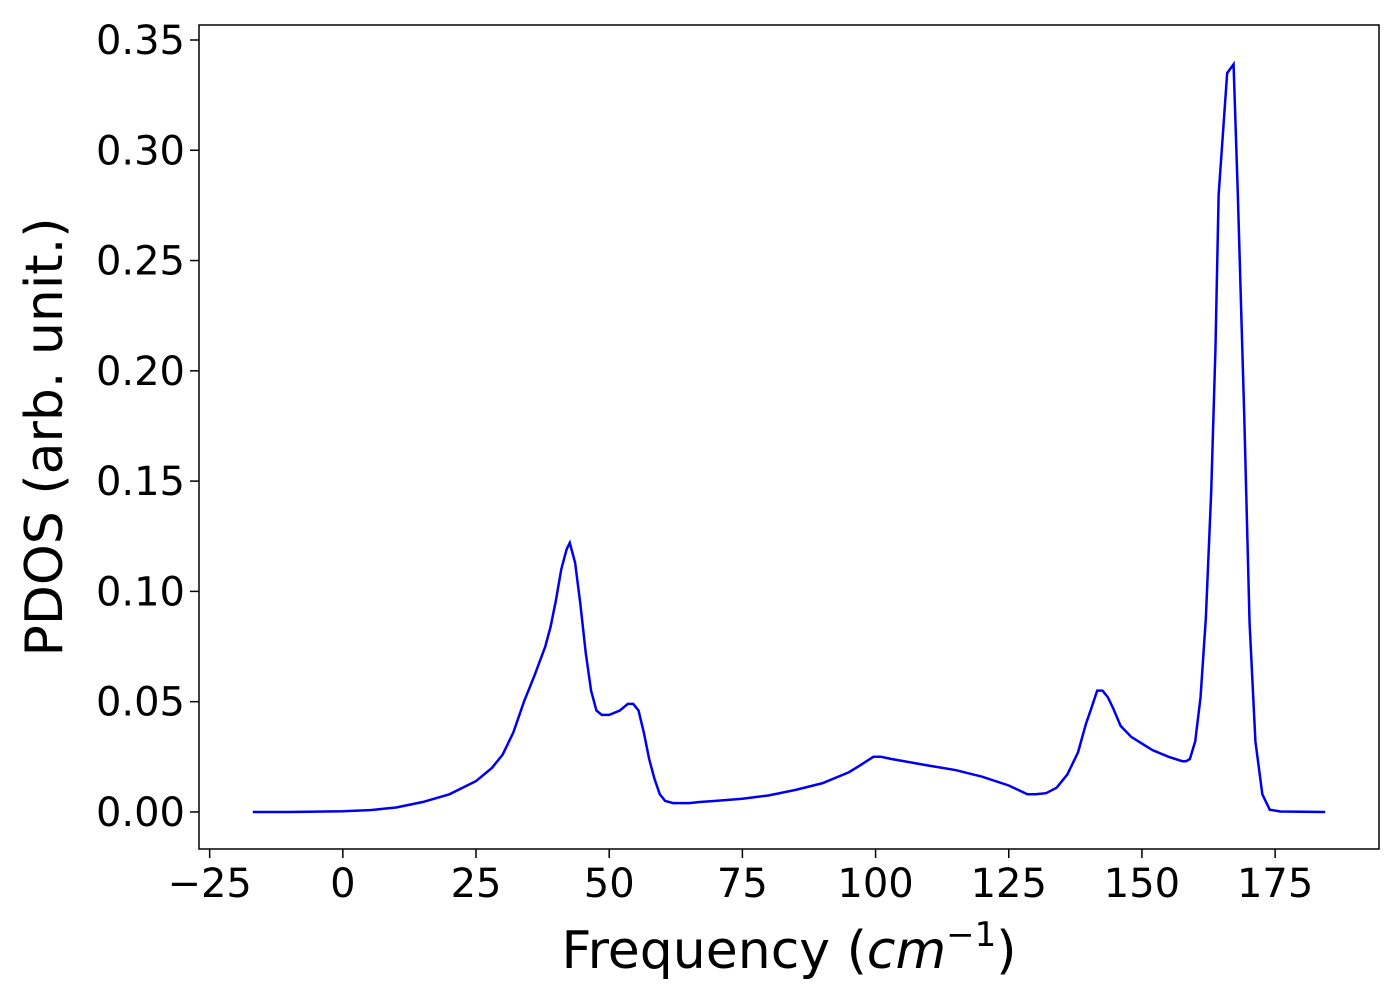 This screenshot has width=1400, height=1000. What do you see at coordinates (342, 884) in the screenshot?
I see `x-tick-label: 0` at bounding box center [342, 884].